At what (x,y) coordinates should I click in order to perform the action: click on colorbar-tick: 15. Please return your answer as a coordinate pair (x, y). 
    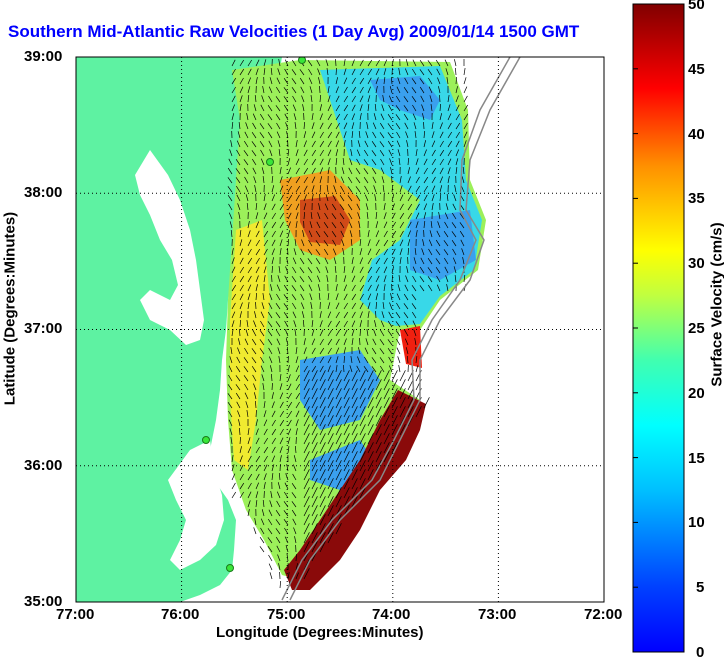
    Looking at the image, I should click on (696, 458).